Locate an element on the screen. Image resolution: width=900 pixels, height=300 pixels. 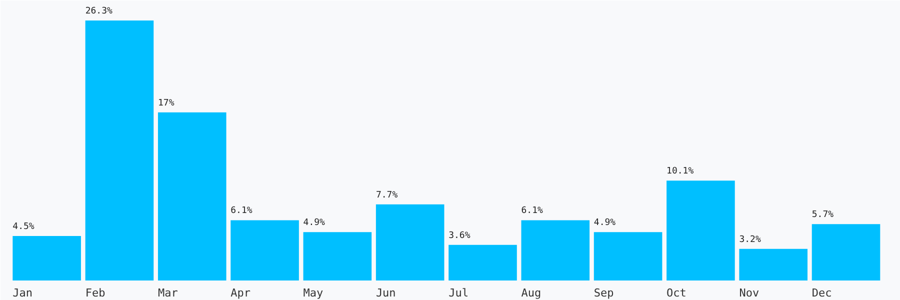
data-label: 26.3% is located at coordinates (99, 11).